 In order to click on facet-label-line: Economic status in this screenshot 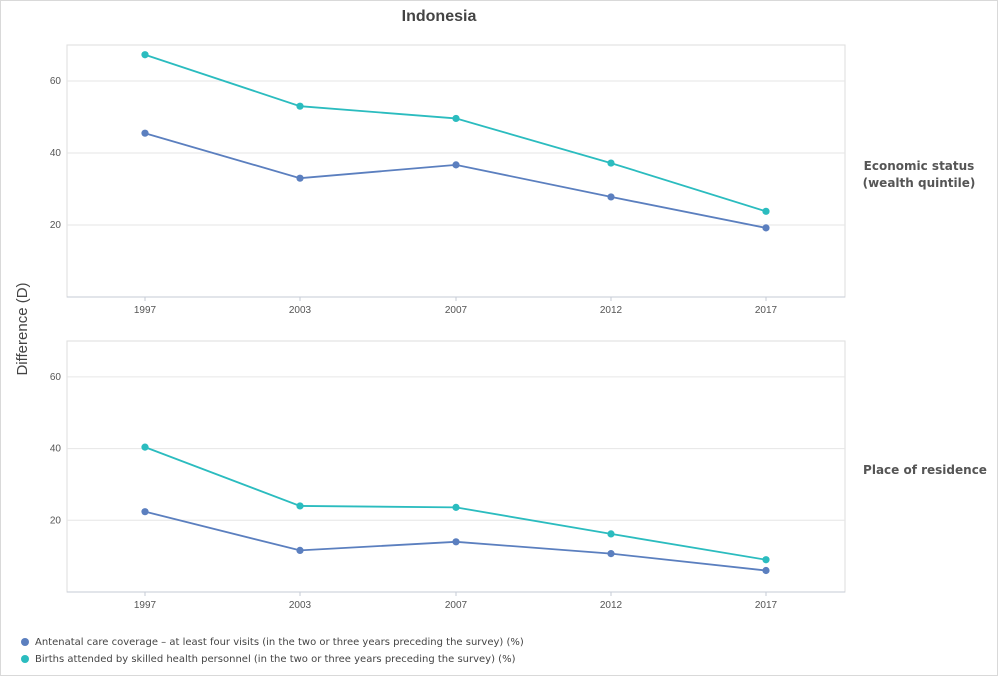, I will do `click(919, 166)`.